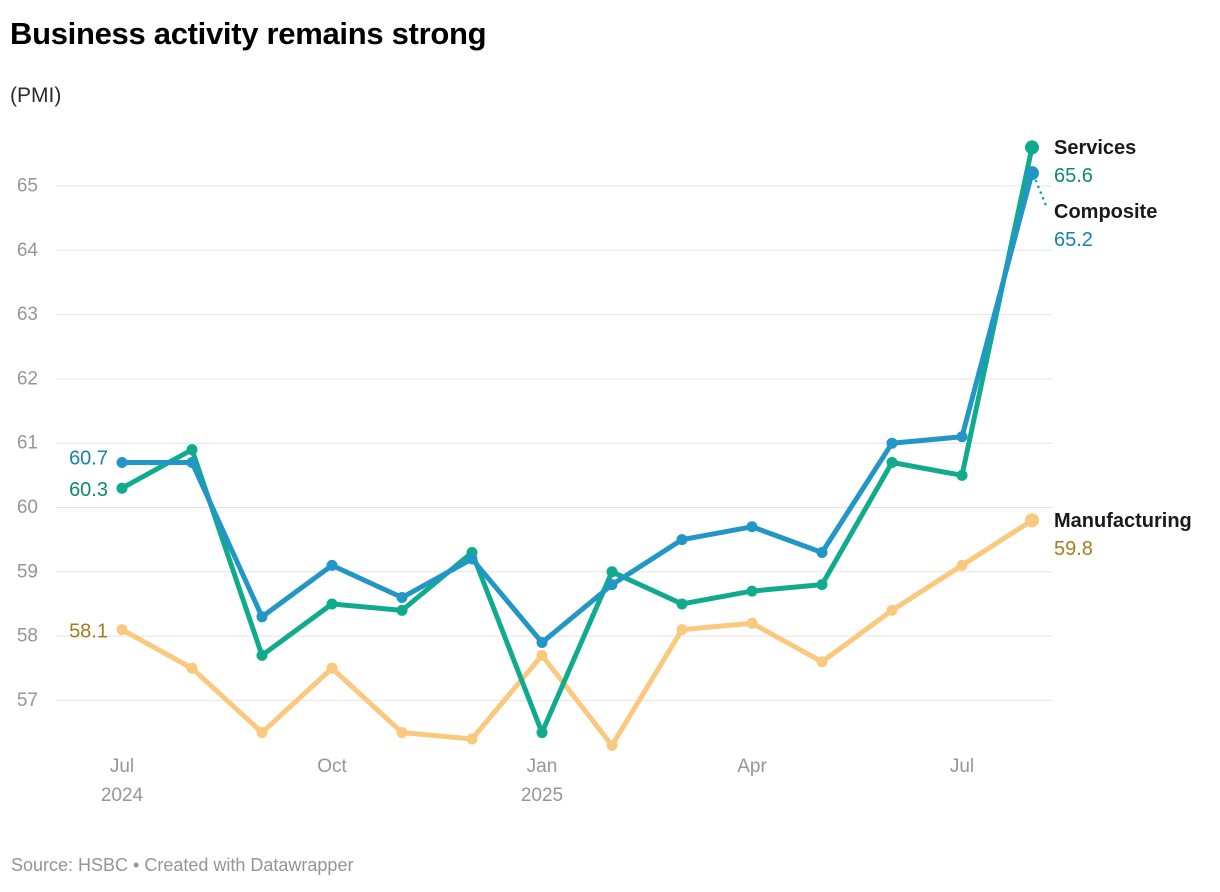 Image resolution: width=1220 pixels, height=892 pixels. I want to click on y-axis-tick-label: 63, so click(27, 314).